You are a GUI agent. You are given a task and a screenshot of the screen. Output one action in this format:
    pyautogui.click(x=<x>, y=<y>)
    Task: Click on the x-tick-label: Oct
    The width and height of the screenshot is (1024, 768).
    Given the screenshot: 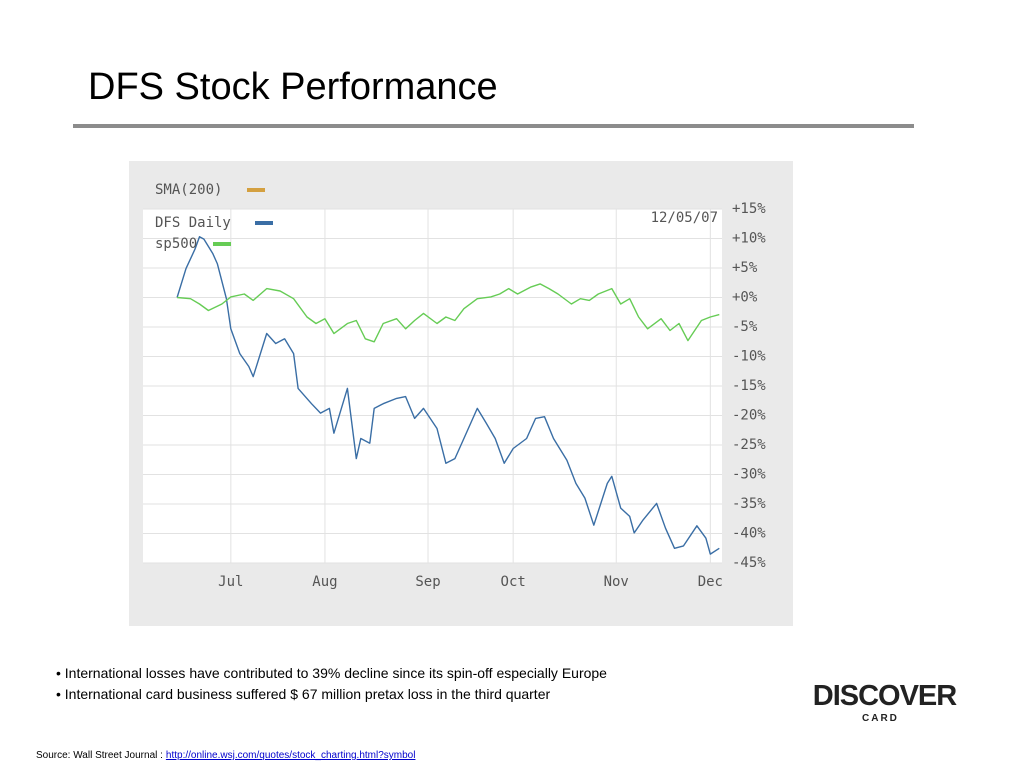 What is the action you would take?
    pyautogui.click(x=513, y=582)
    